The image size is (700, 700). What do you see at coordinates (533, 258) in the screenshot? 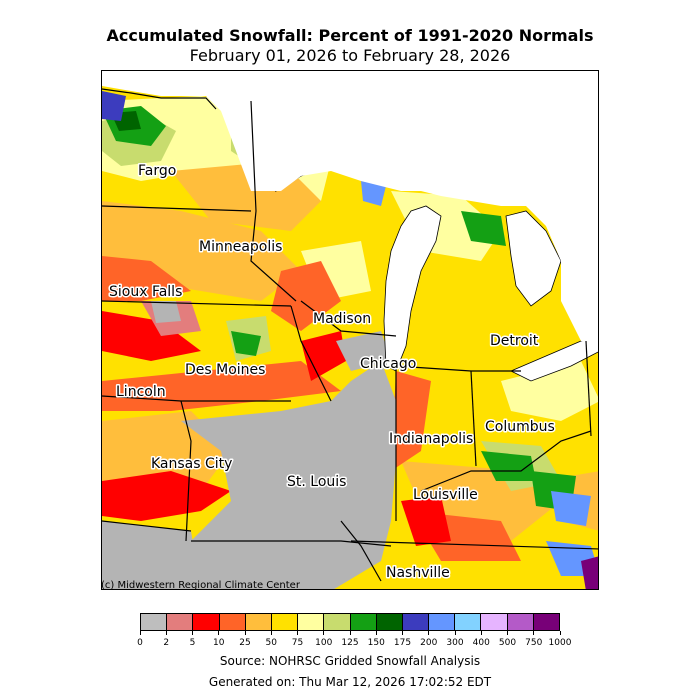
I see `lake-huron` at bounding box center [533, 258].